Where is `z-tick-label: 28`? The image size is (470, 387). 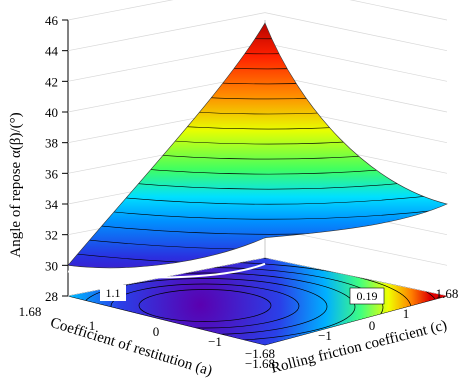
z-tick-label: 28 is located at coordinates (51, 296).